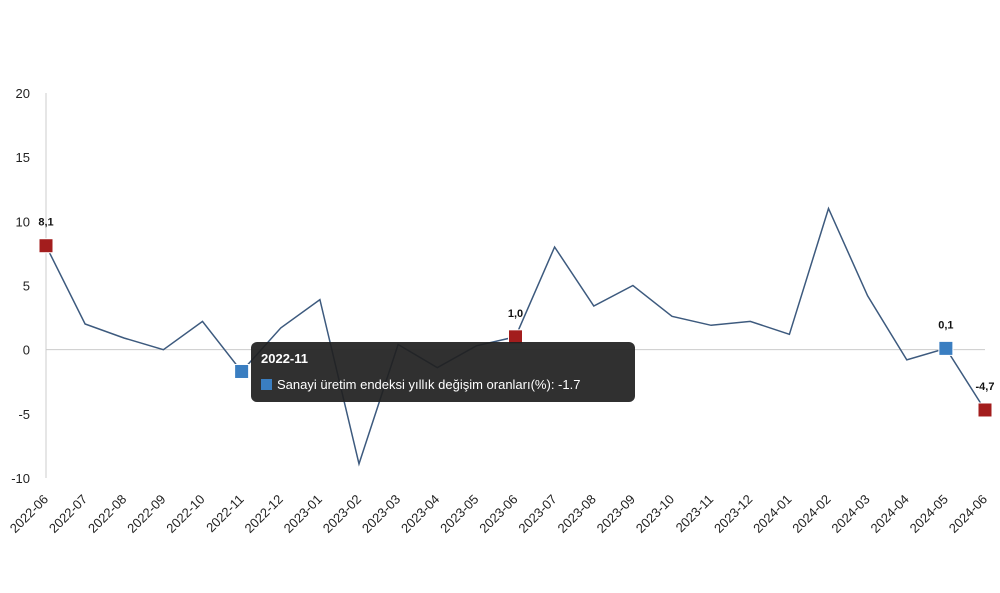  I want to click on y-tick-label: 5, so click(26, 286).